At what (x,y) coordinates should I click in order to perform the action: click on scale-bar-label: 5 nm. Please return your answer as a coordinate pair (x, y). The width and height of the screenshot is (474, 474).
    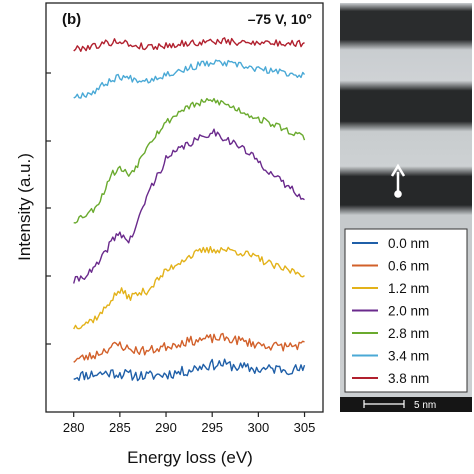
    Looking at the image, I should click on (425, 405).